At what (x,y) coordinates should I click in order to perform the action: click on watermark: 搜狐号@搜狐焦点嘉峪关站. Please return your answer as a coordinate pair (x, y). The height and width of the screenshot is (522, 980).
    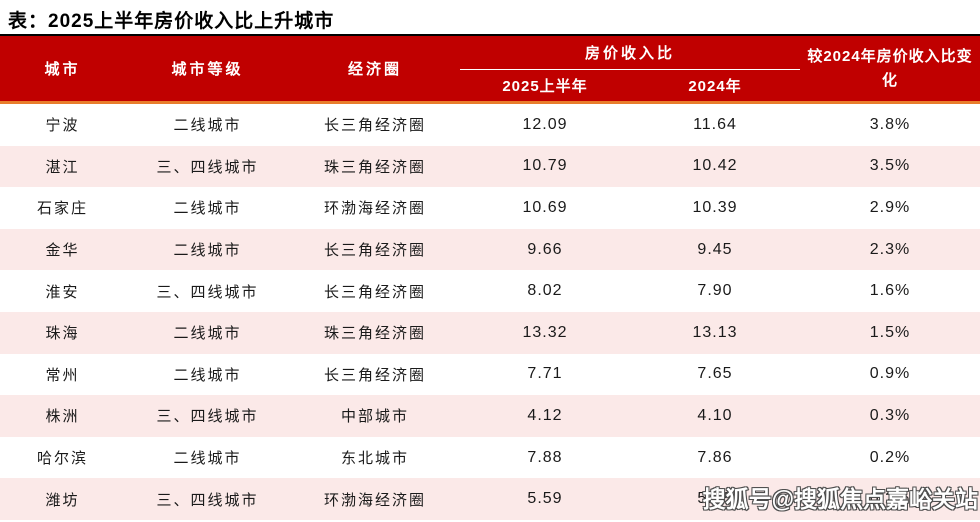
    Looking at the image, I should click on (840, 499).